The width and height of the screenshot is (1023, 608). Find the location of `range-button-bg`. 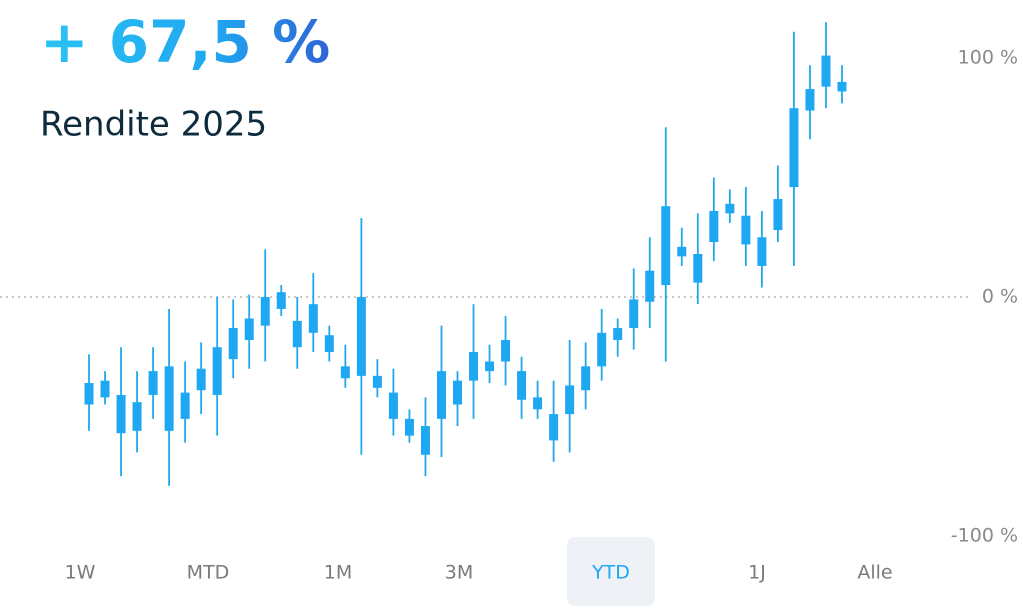

range-button-bg is located at coordinates (611, 571).